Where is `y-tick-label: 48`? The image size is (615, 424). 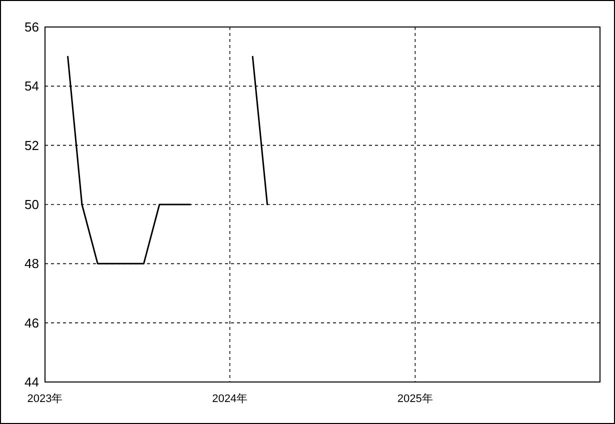
y-tick-label: 48 is located at coordinates (31, 264).